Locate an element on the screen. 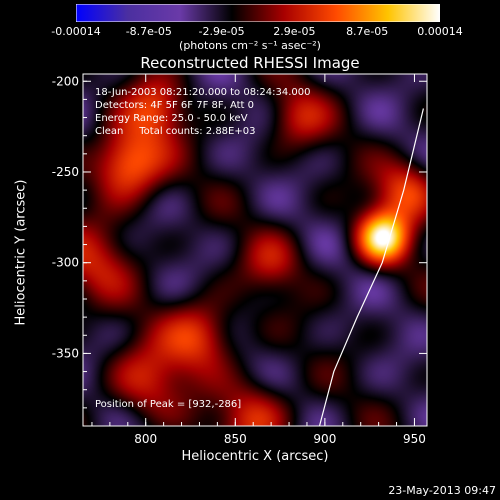 This screenshot has height=500, width=500. x-tick-label: 850 is located at coordinates (235, 439).